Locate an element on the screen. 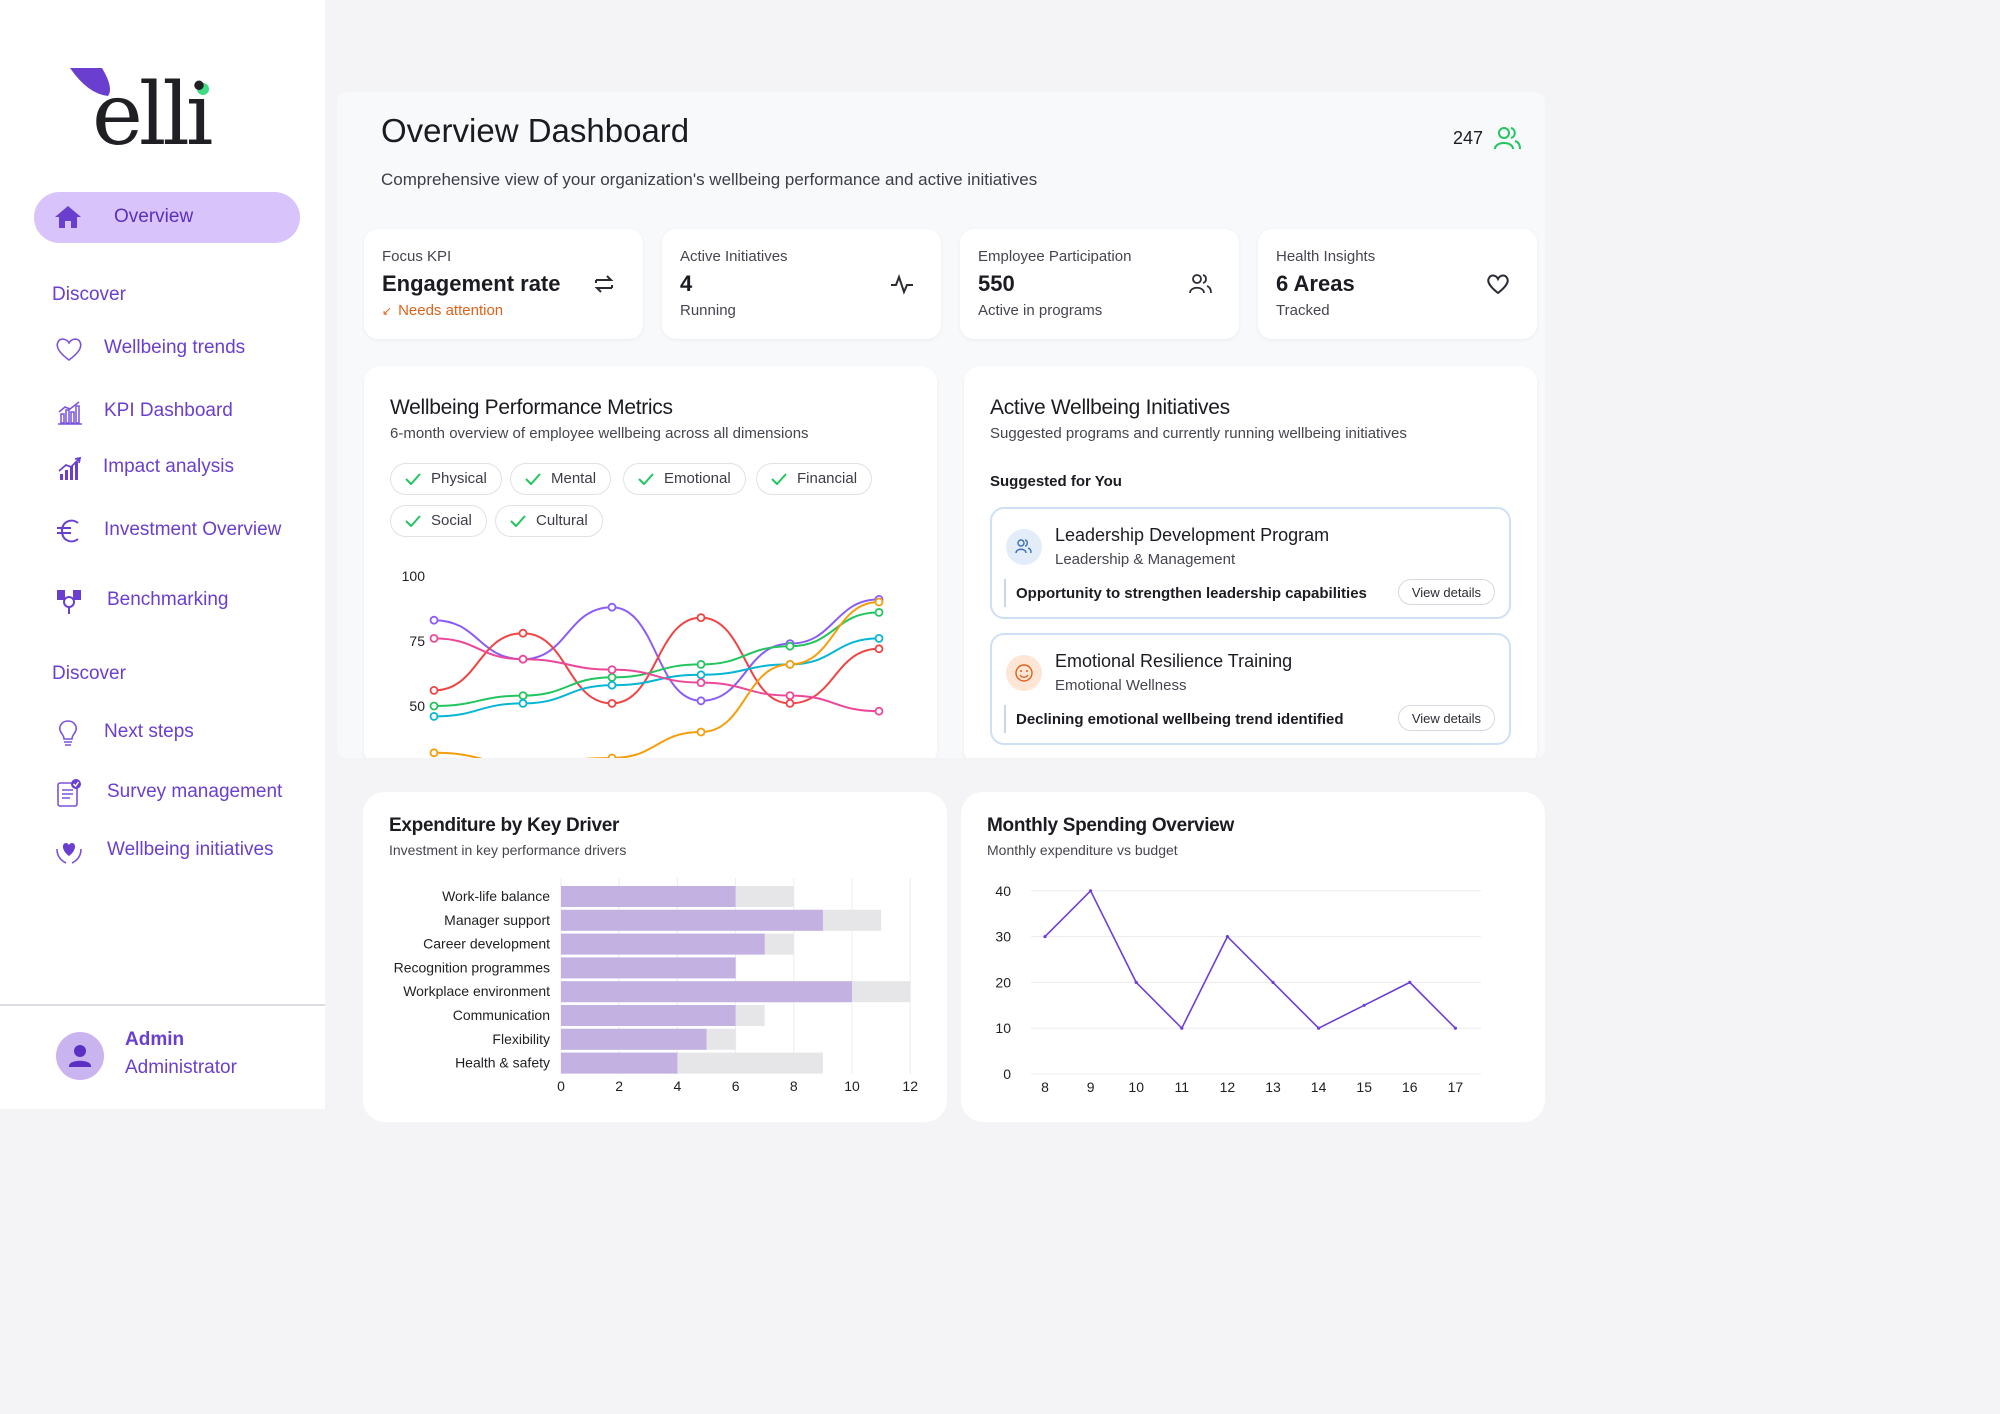 This screenshot has height=1414, width=2000. filter-label: Emotional is located at coordinates (697, 478).